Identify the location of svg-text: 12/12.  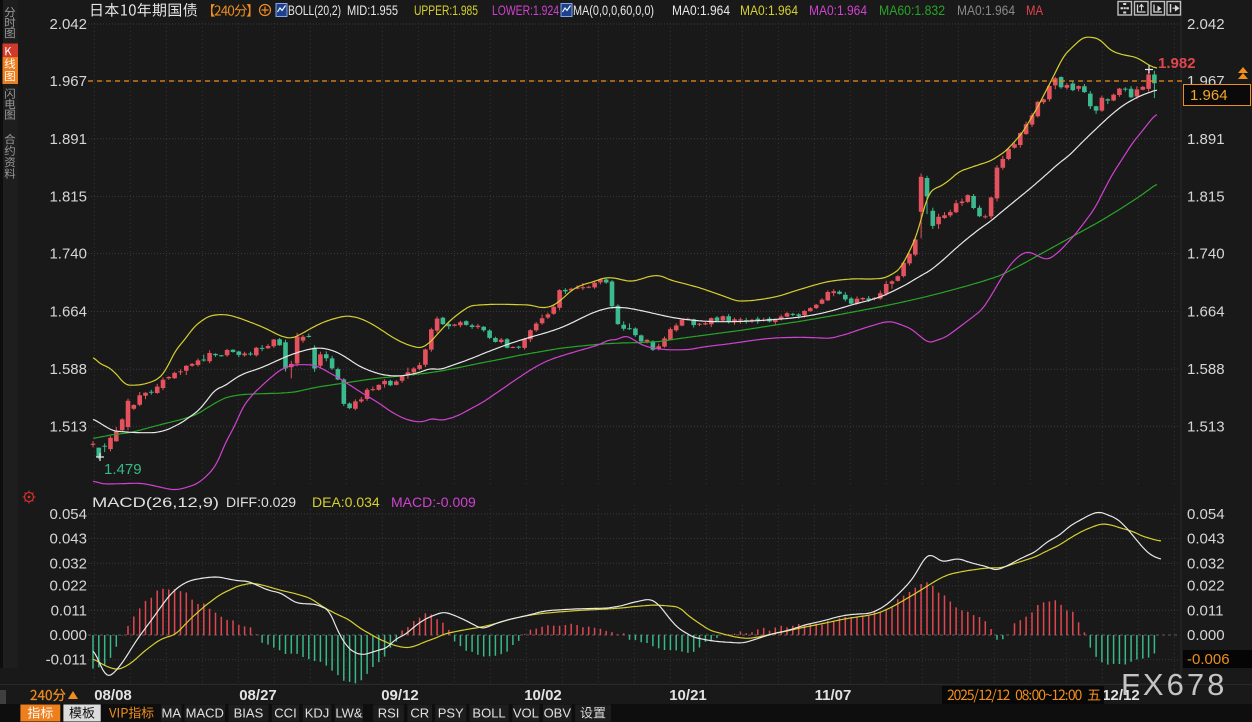
(1121, 695).